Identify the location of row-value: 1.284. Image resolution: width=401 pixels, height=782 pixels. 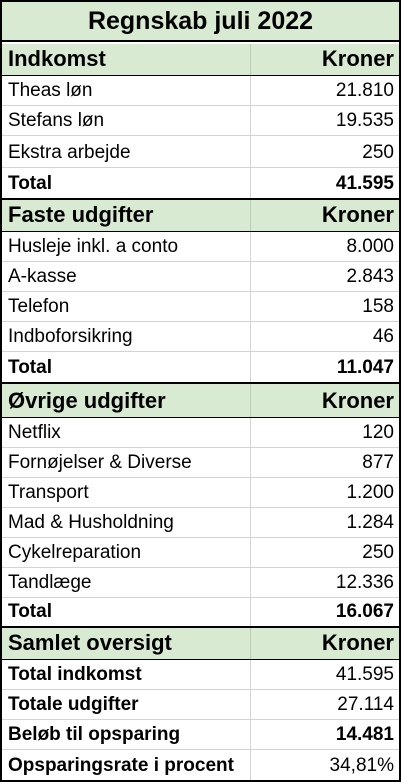
(370, 522).